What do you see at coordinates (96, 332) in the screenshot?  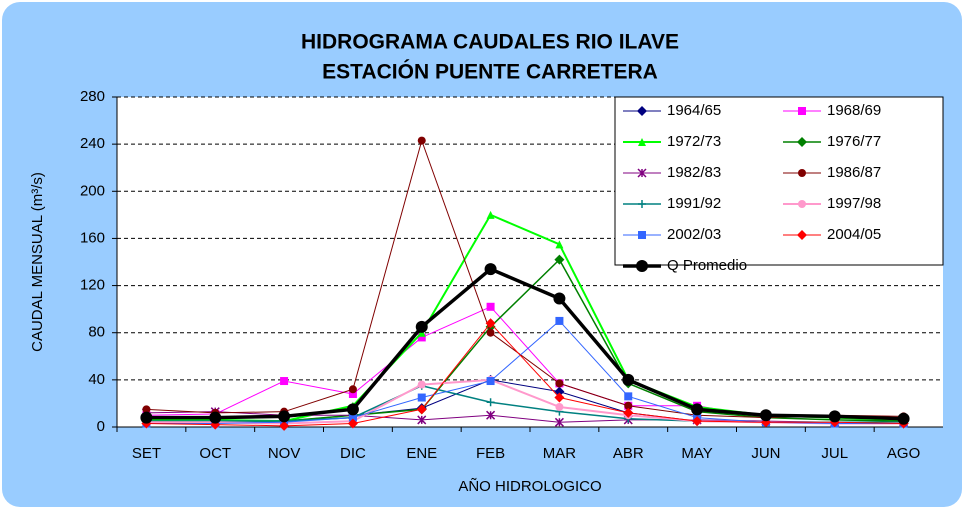 I see `y-tick-label: 80` at bounding box center [96, 332].